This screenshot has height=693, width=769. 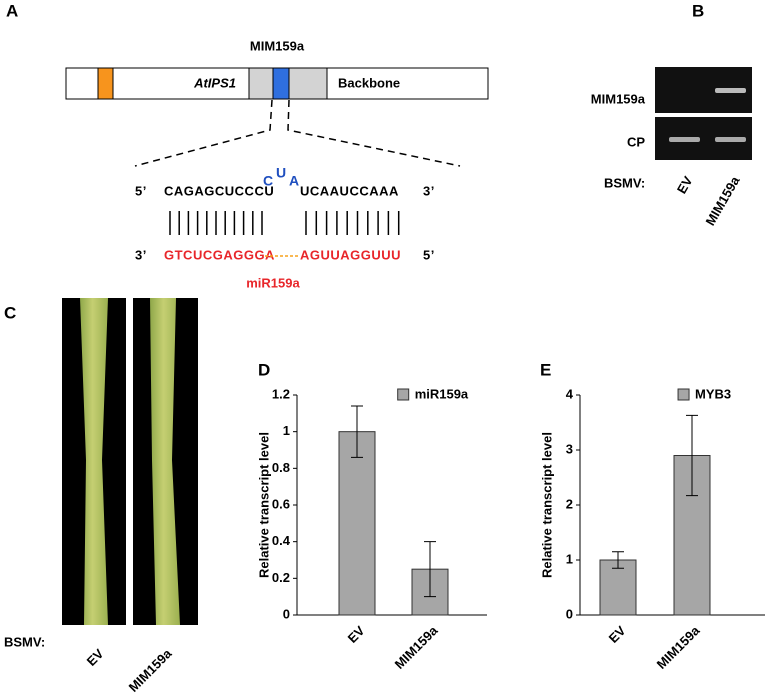 I want to click on construct-title: MIM159a, so click(x=277, y=45).